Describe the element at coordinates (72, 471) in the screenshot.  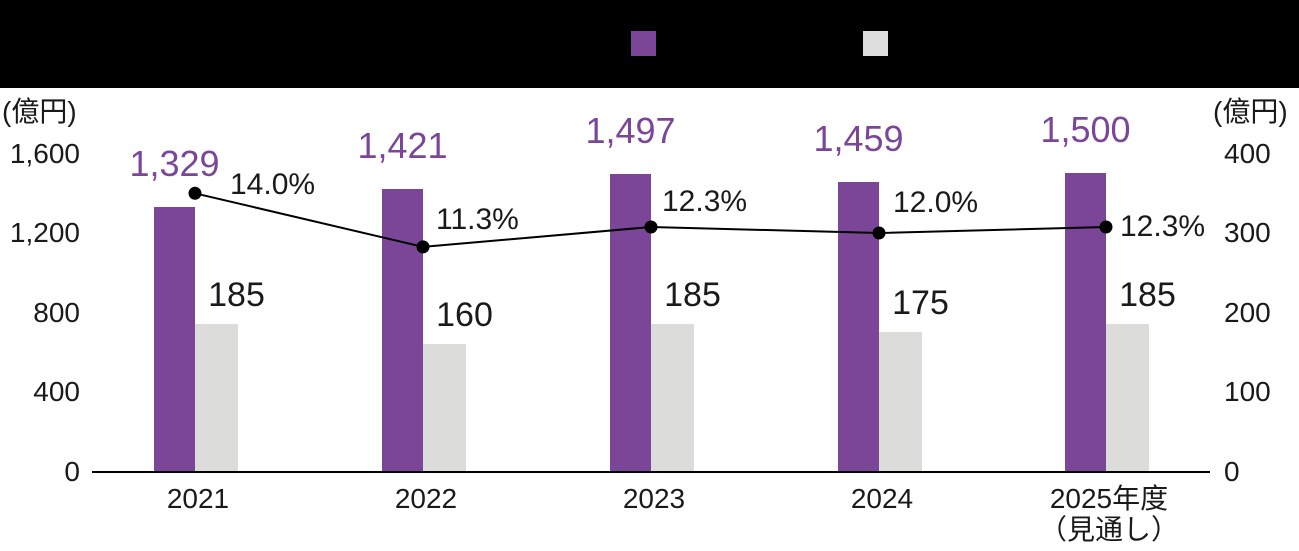
I see `left-axis-tick: 0` at that location.